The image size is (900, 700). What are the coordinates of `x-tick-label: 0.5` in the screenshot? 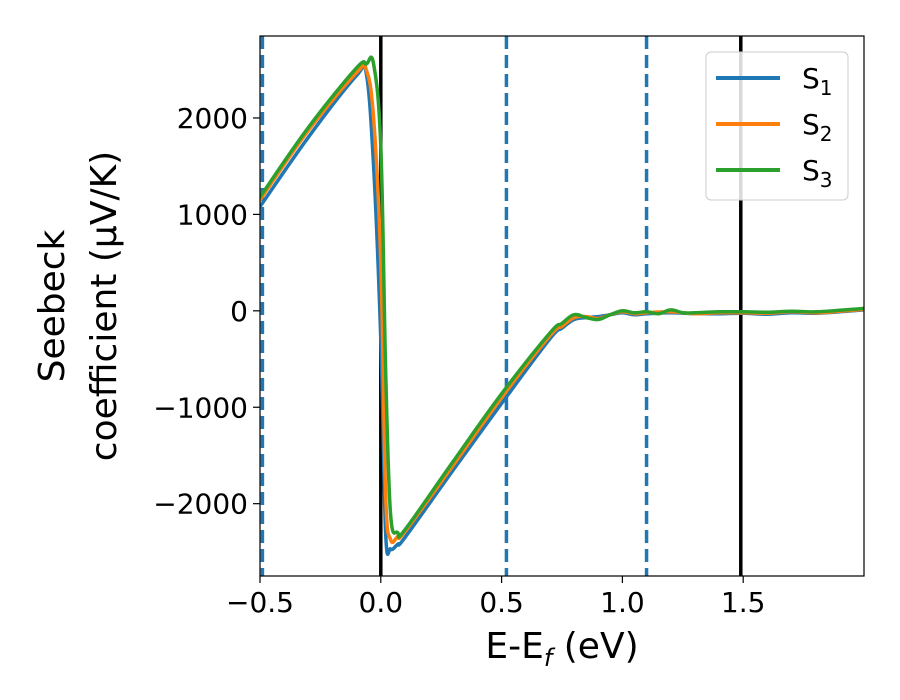 It's located at (501, 602).